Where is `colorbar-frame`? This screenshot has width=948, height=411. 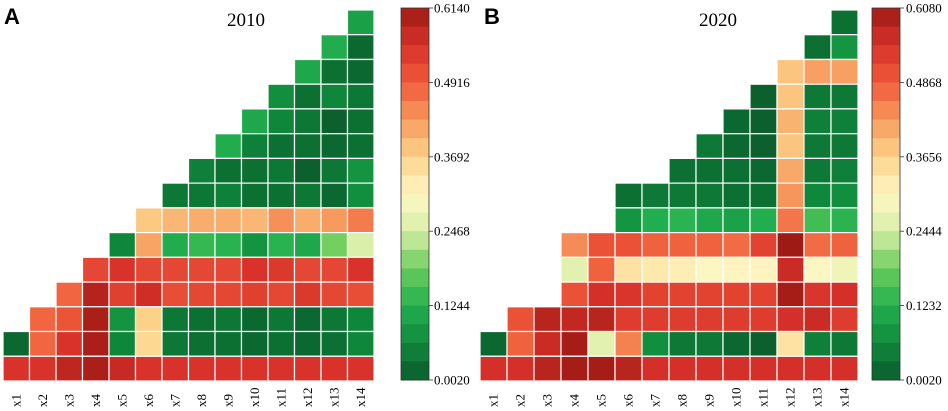
colorbar-frame is located at coordinates (415, 194).